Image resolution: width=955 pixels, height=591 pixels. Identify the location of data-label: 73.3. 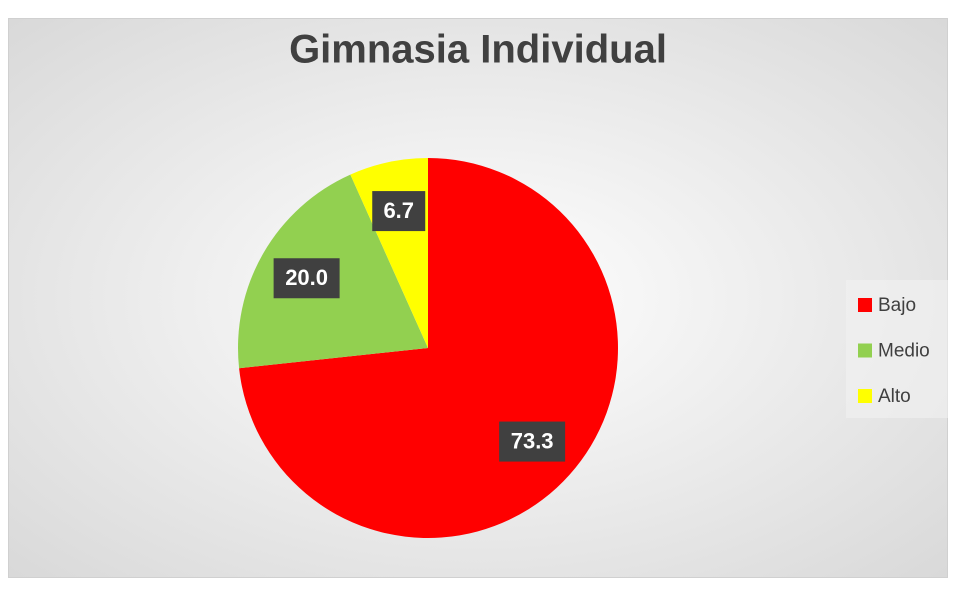
(532, 440).